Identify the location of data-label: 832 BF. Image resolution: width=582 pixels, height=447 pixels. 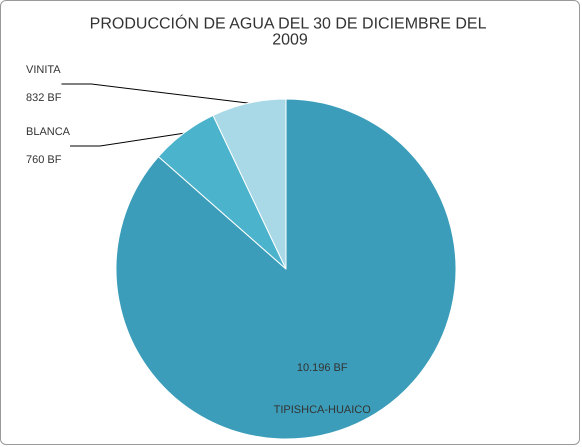
(44, 98).